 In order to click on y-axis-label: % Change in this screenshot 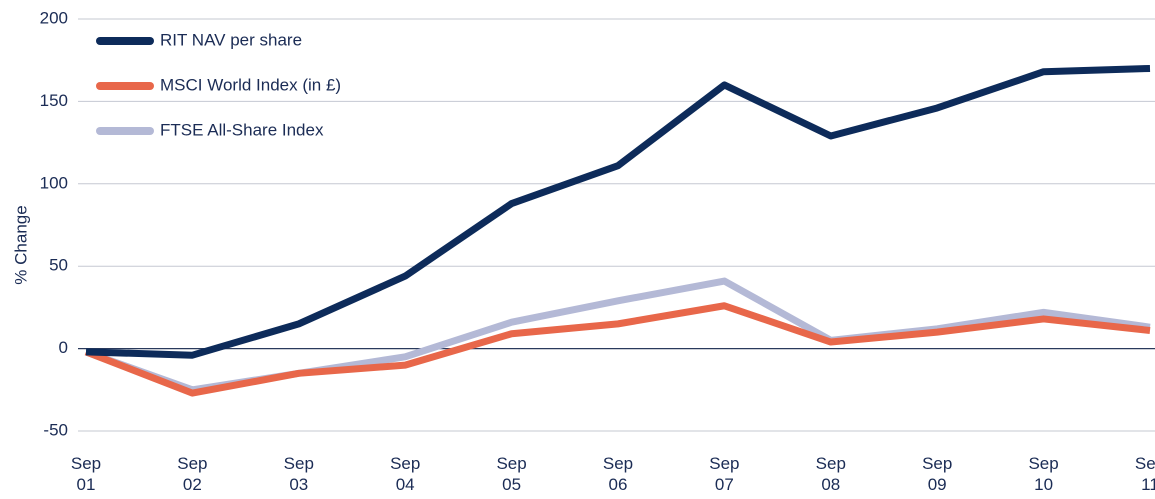, I will do `click(20, 244)`.